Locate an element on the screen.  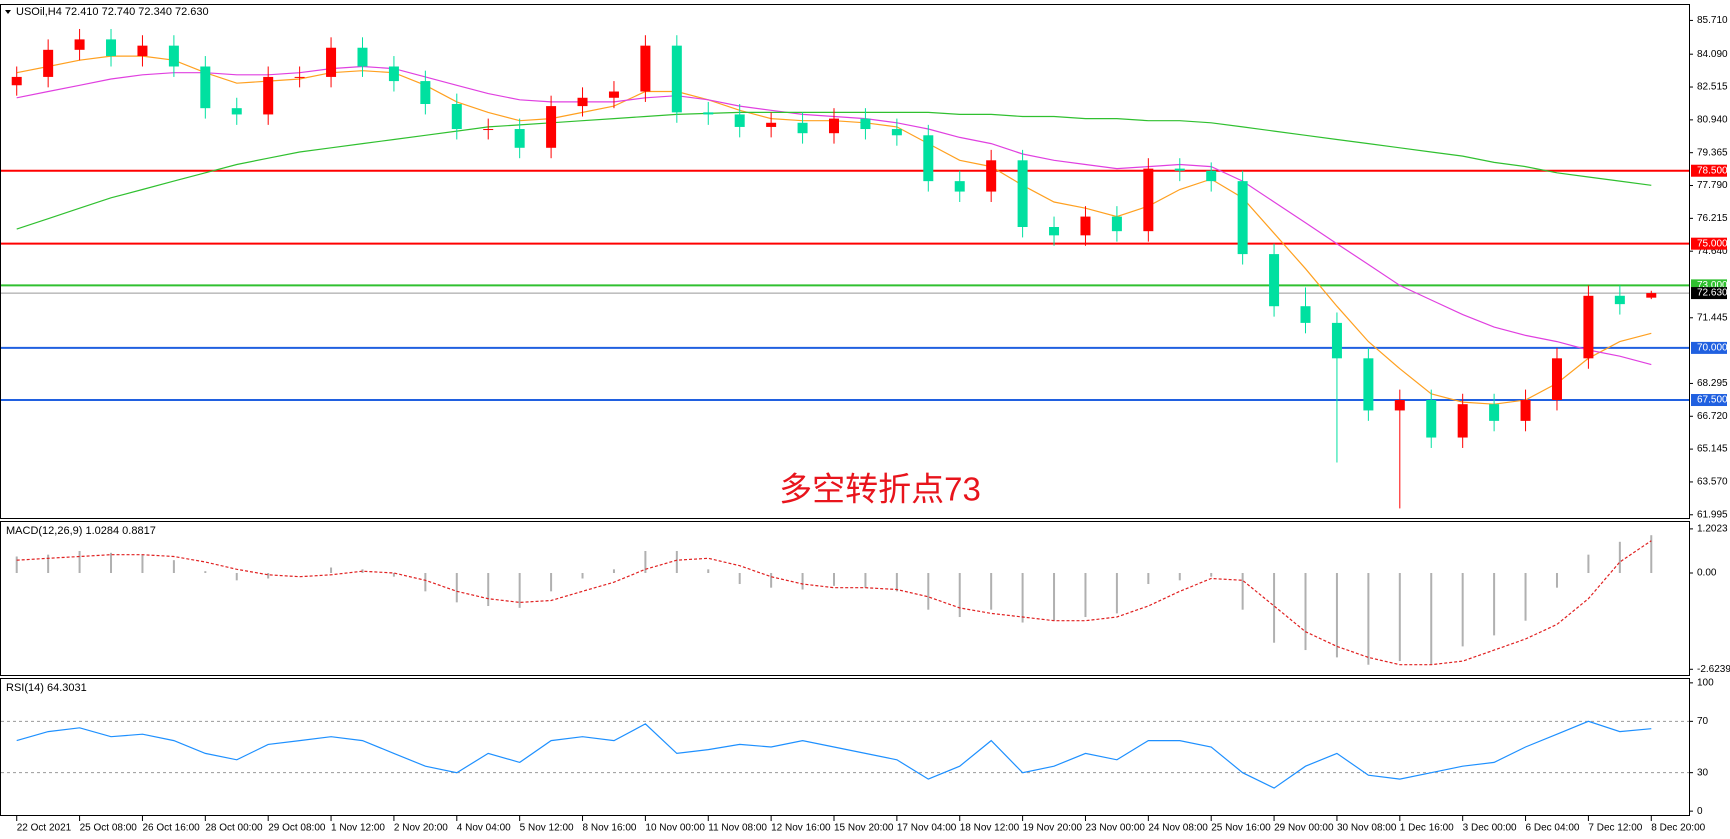
y-tick-label: 0.00 is located at coordinates (1707, 573).